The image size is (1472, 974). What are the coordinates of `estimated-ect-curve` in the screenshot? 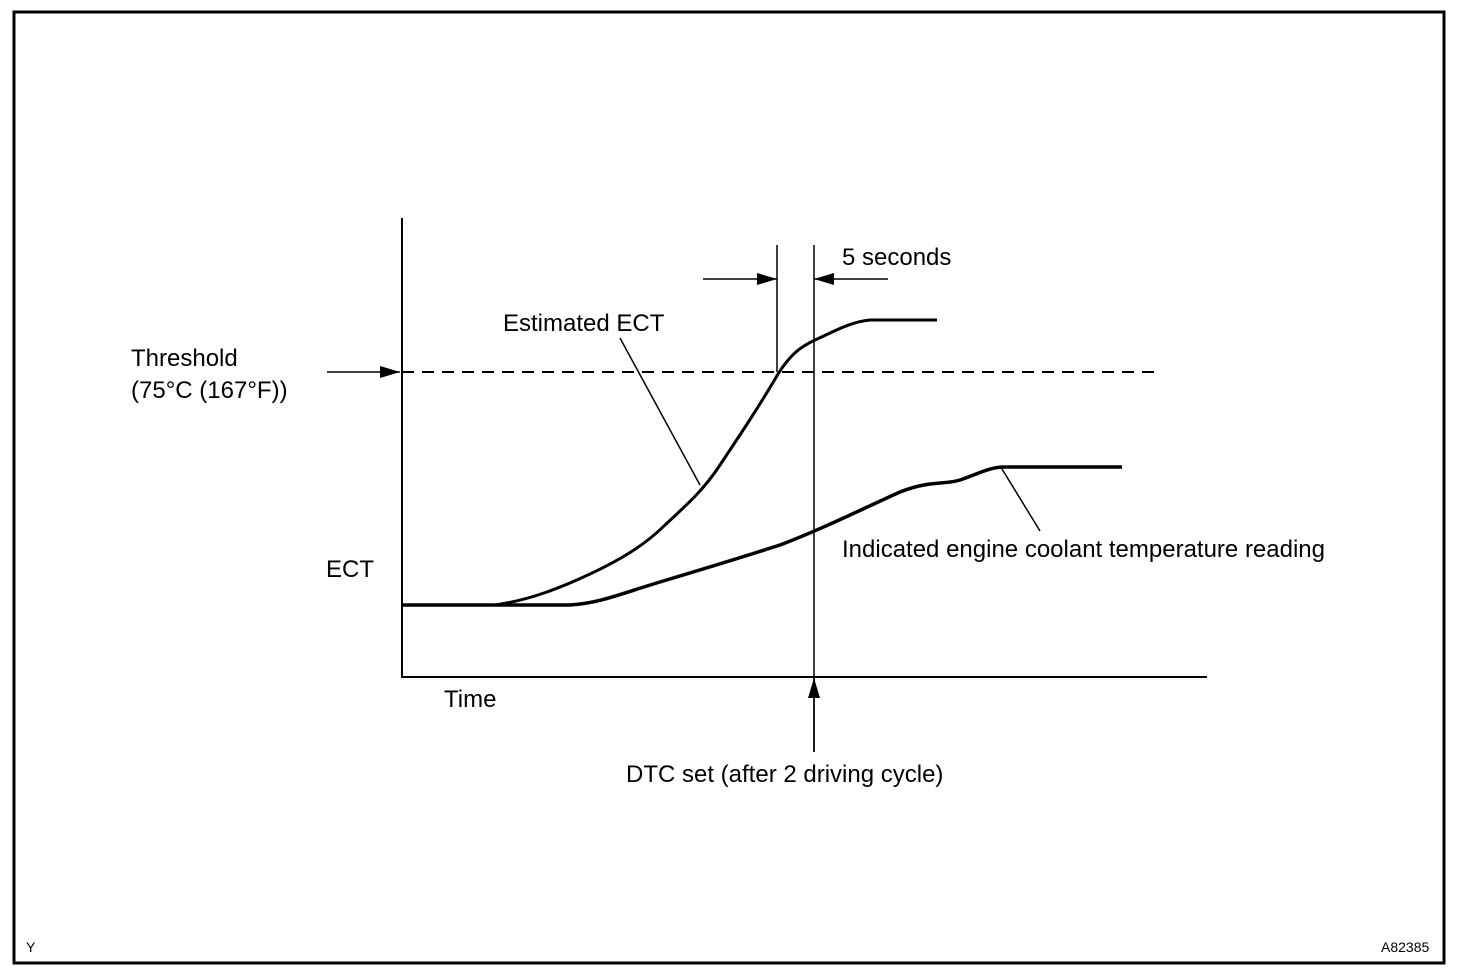 It's located at (669, 462).